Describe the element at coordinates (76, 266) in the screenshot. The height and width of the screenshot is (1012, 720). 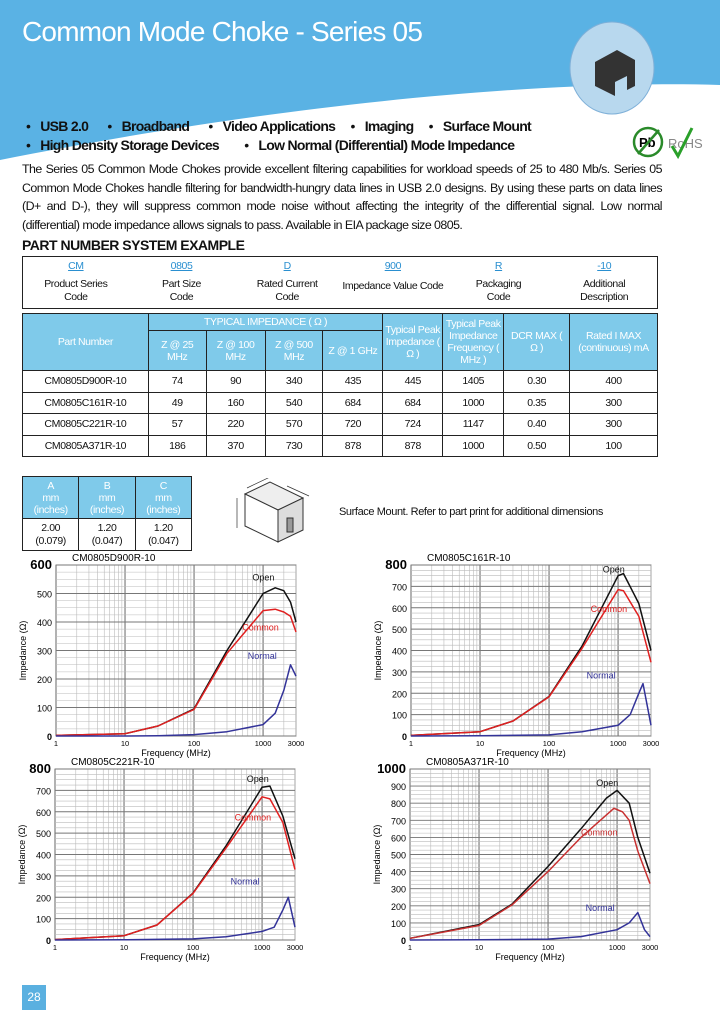
I see `pn-code: CM` at that location.